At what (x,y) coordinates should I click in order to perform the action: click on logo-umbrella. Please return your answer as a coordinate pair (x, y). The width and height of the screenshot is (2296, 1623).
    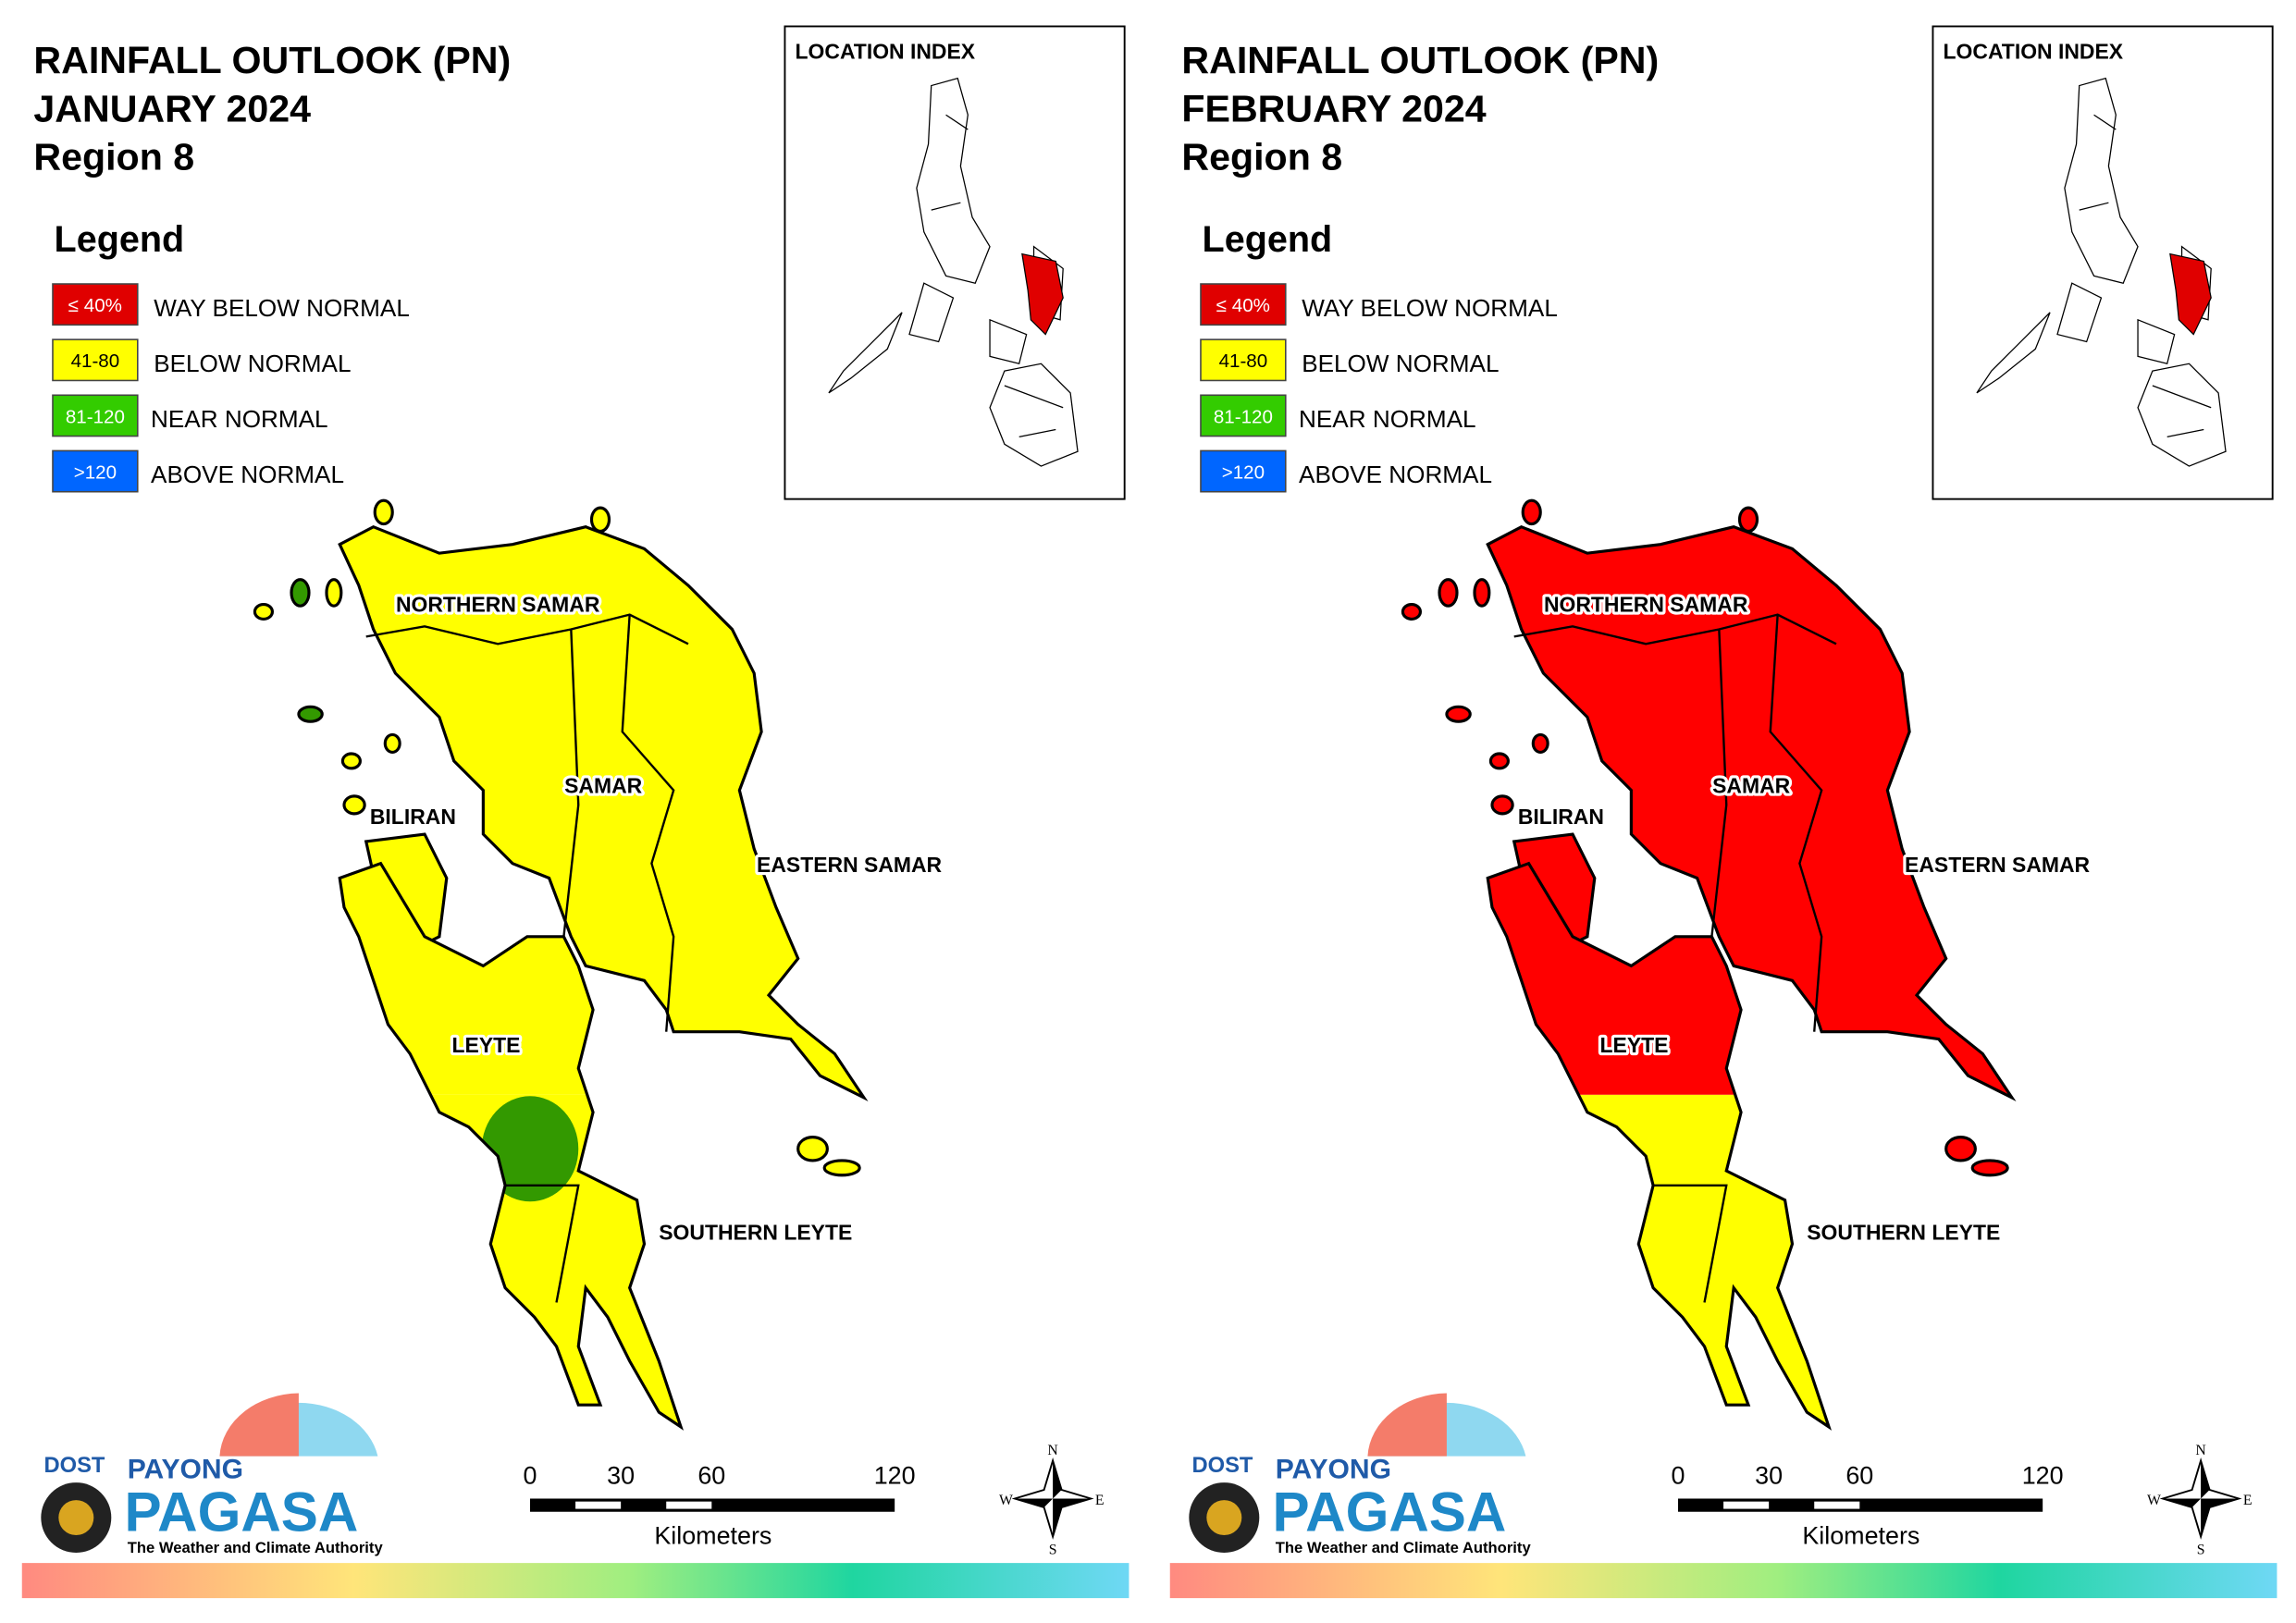
    Looking at the image, I should click on (259, 1425).